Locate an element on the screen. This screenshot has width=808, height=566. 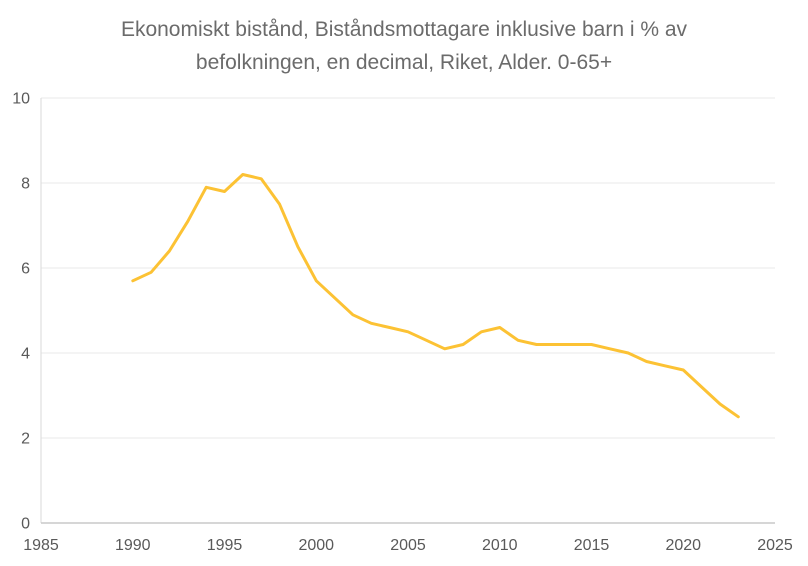
x-tick-label-2000: 2000 is located at coordinates (316, 545).